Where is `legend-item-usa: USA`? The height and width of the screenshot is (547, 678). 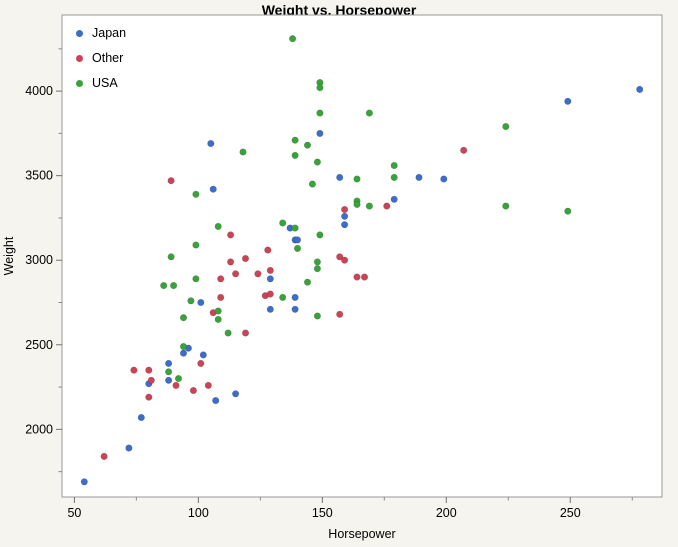 legend-item-usa: USA is located at coordinates (101, 83).